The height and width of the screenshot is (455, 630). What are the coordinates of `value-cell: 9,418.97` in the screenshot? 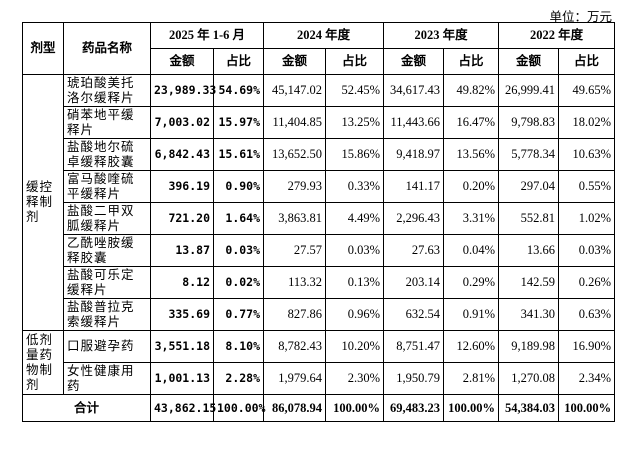 It's located at (414, 154).